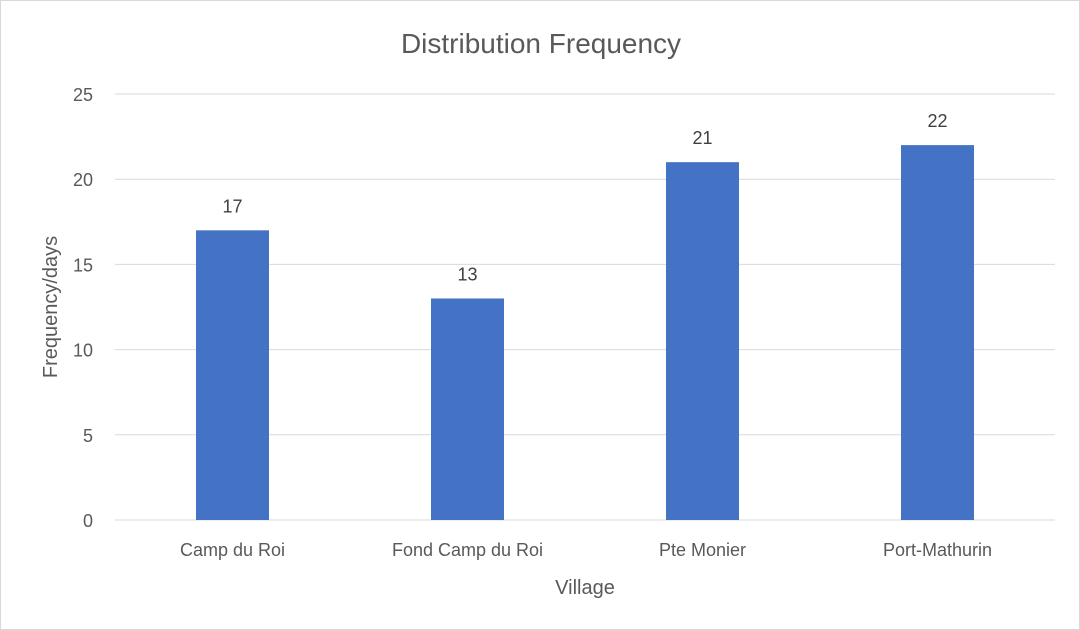 Image resolution: width=1080 pixels, height=630 pixels. I want to click on chart-title: Distribution Frequency, so click(541, 43).